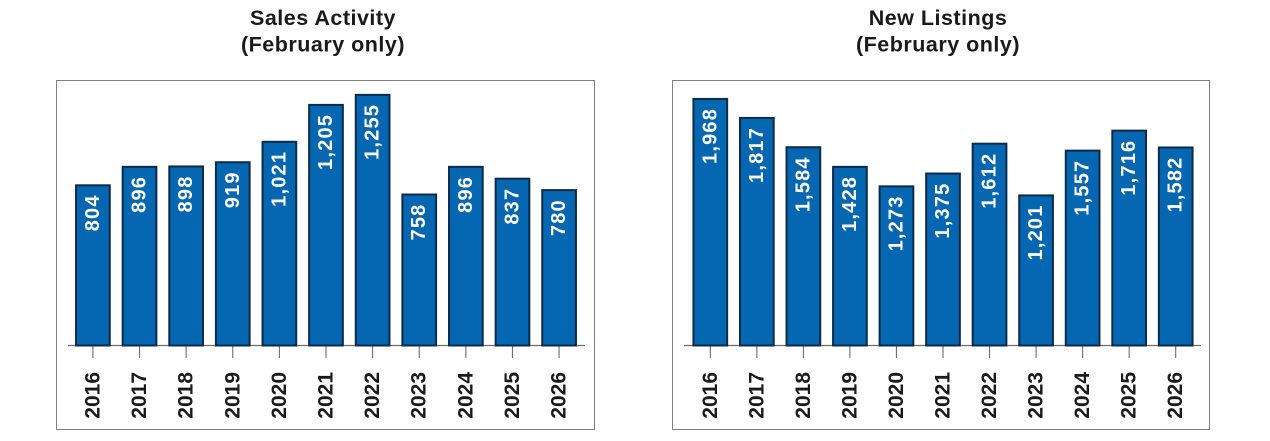 The width and height of the screenshot is (1270, 441). I want to click on svg-text: Sales Activity, so click(323, 18).